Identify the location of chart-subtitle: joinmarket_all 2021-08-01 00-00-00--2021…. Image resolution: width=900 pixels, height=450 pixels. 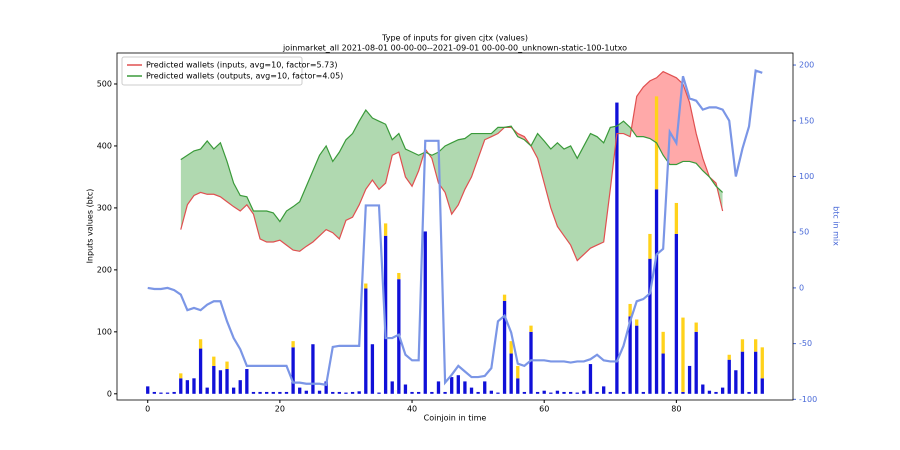
(454, 48).